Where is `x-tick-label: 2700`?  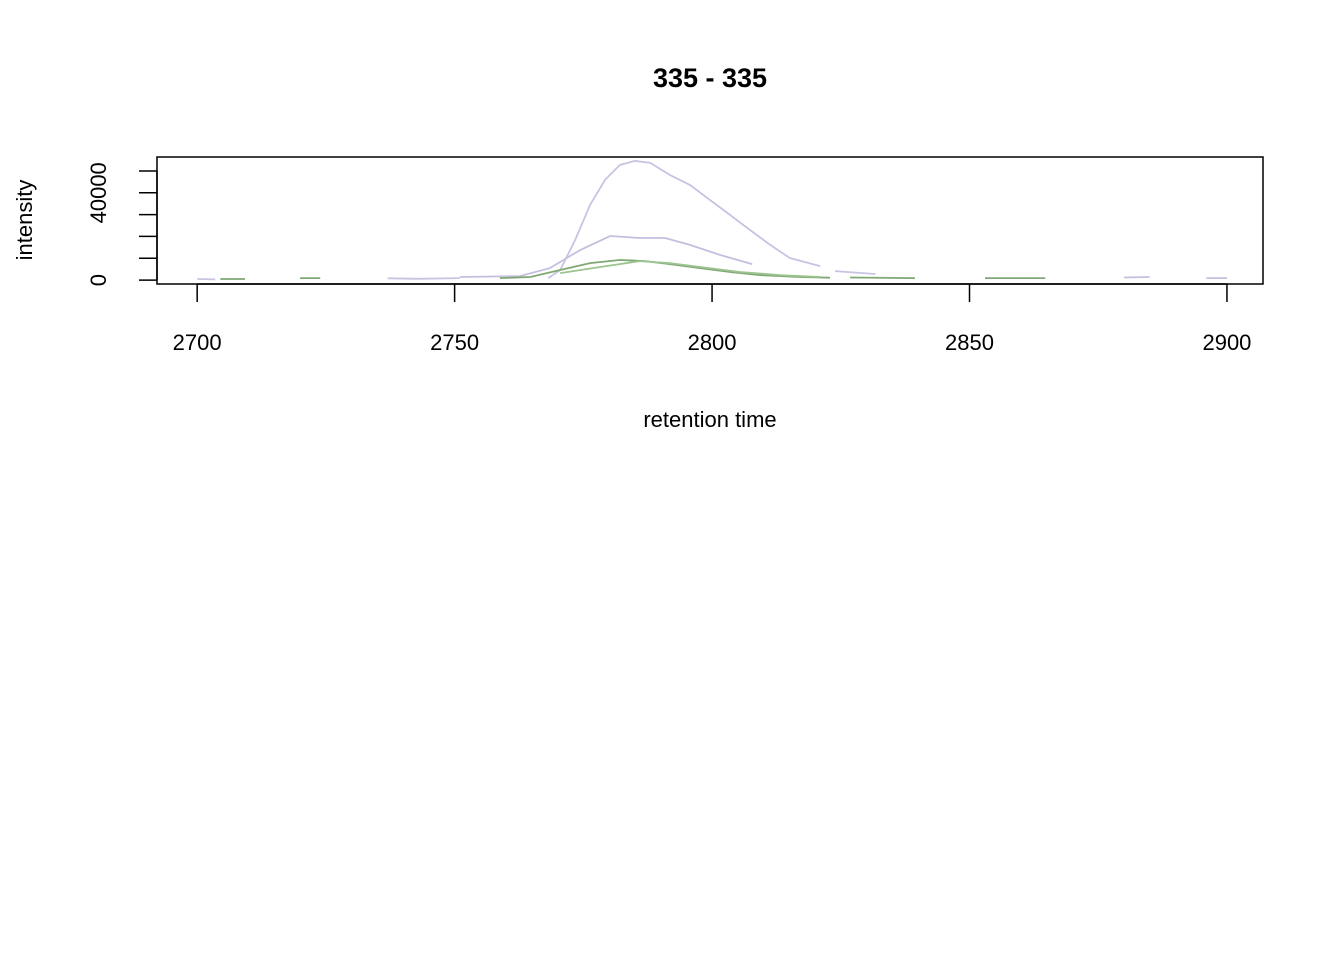 x-tick-label: 2700 is located at coordinates (197, 342).